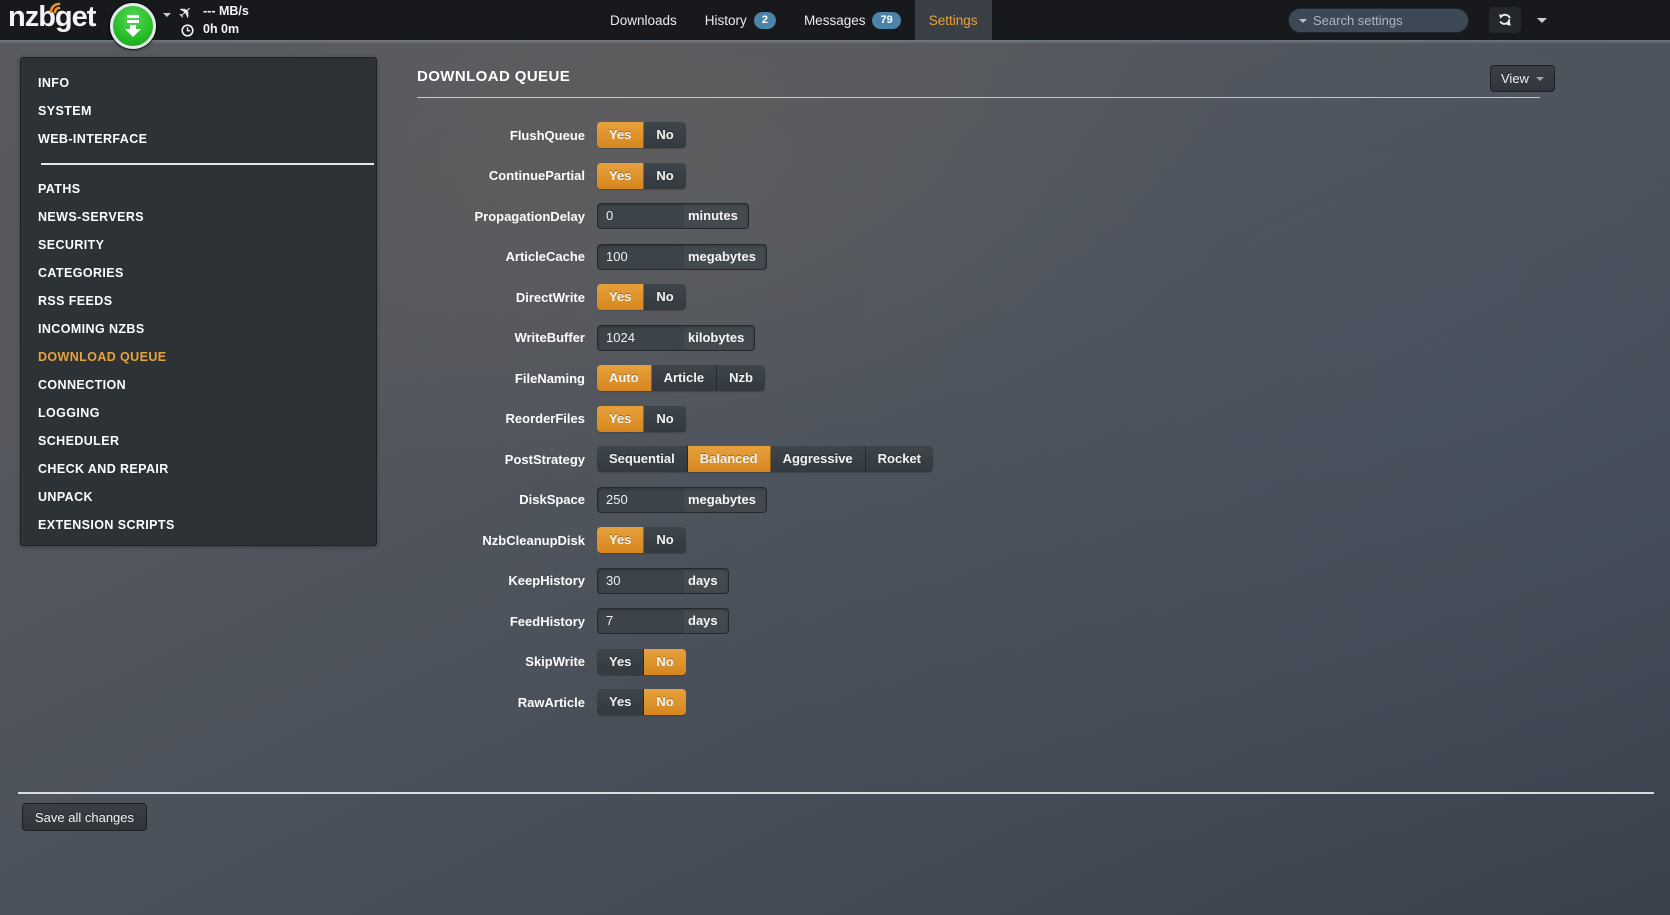 The width and height of the screenshot is (1670, 915). Describe the element at coordinates (682, 256) in the screenshot. I see `articlecache-input-group: 100 megabytes` at that location.